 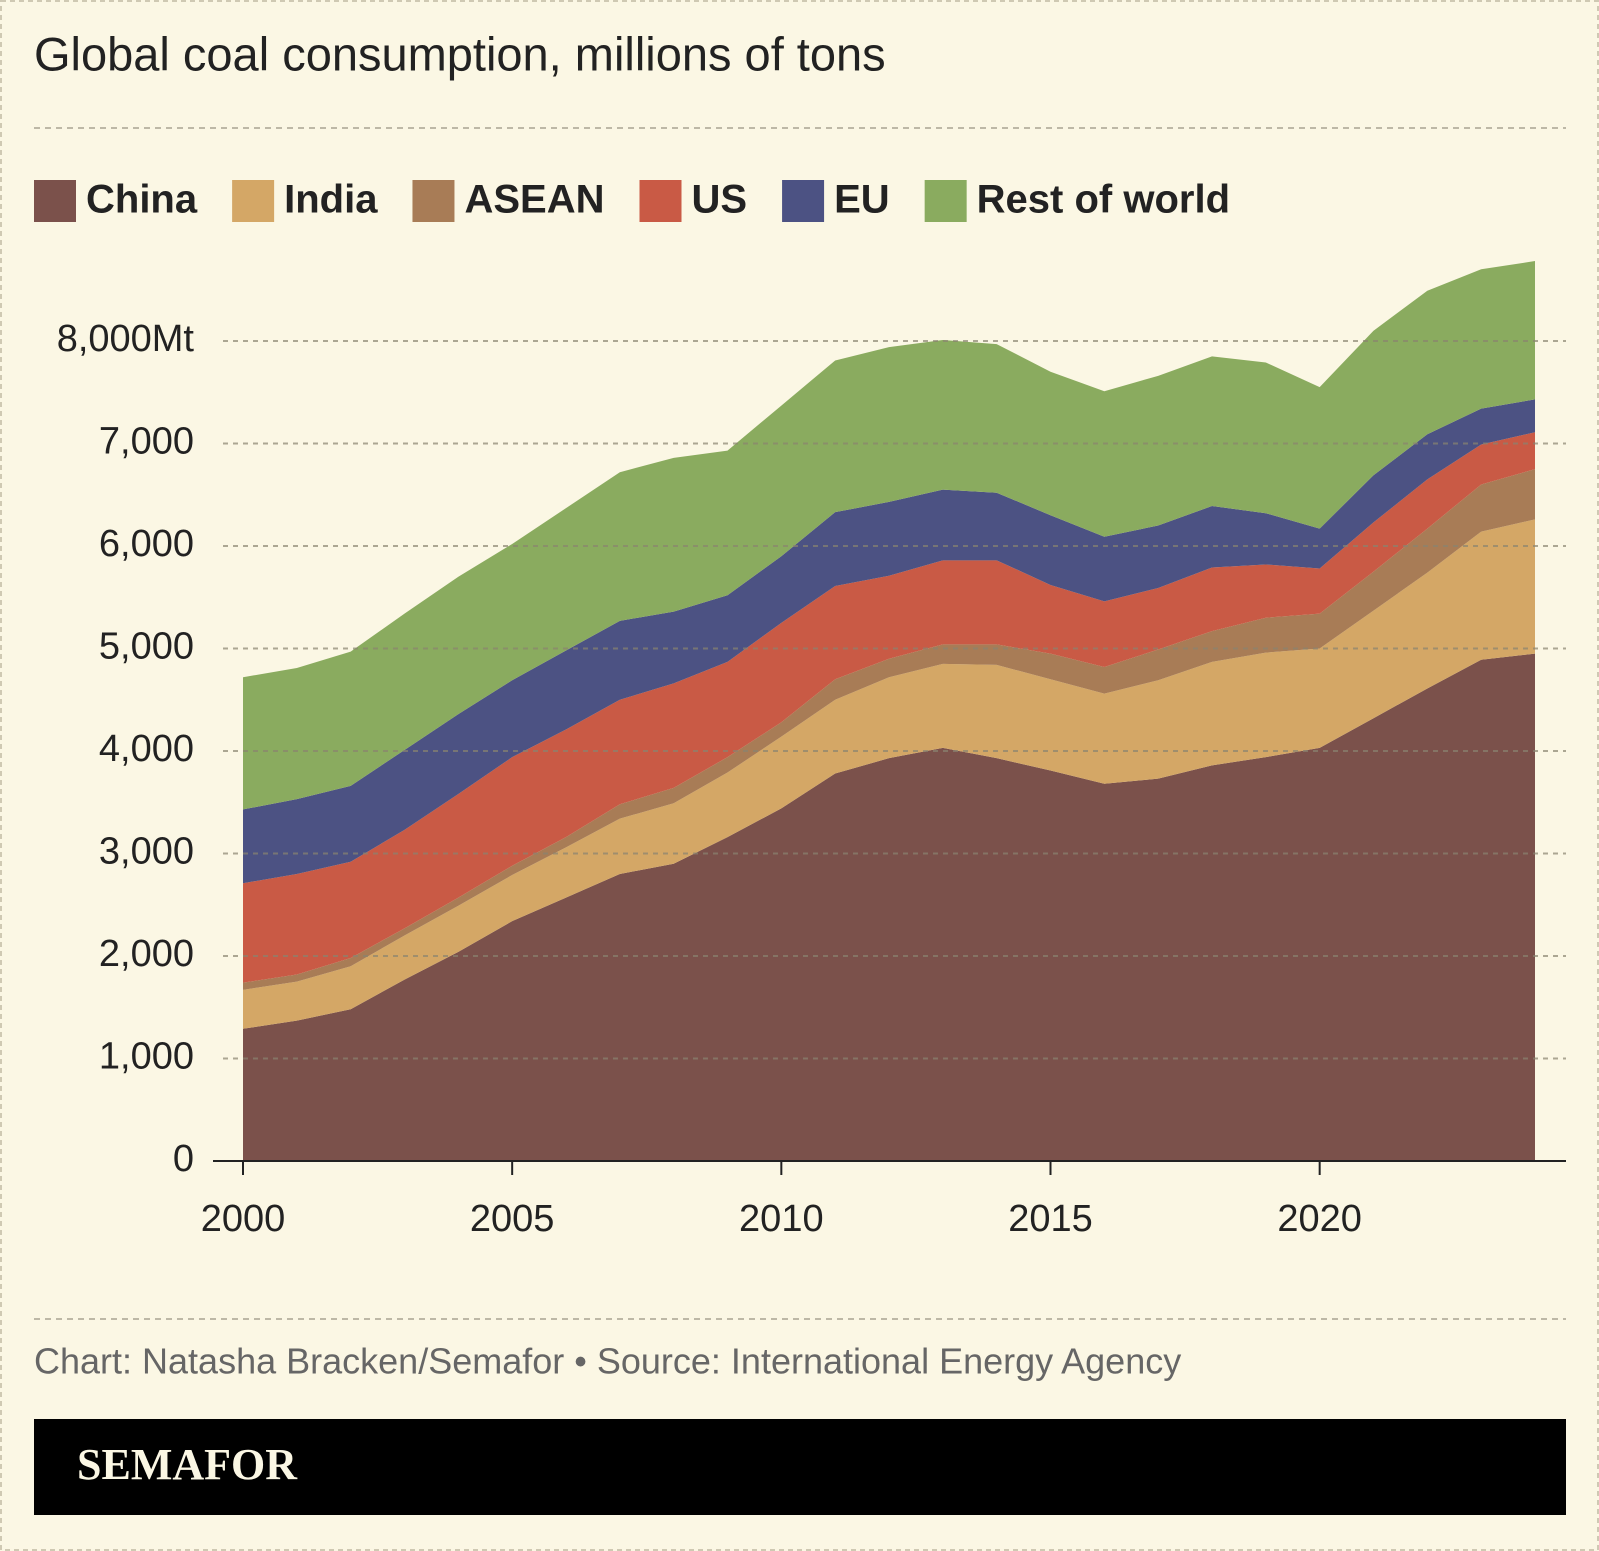 What do you see at coordinates (146, 852) in the screenshot?
I see `y-tick-label: 3,000` at bounding box center [146, 852].